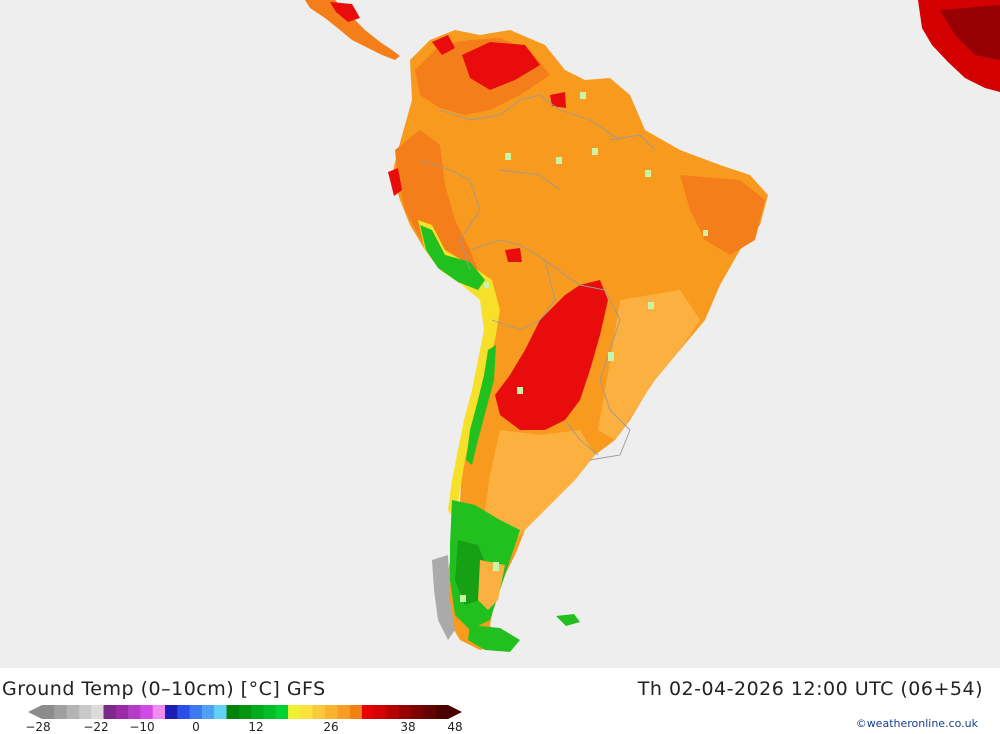  Describe the element at coordinates (164, 689) in the screenshot. I see `map-title: Ground Temp (0–10cm) [°C] GFS` at that location.